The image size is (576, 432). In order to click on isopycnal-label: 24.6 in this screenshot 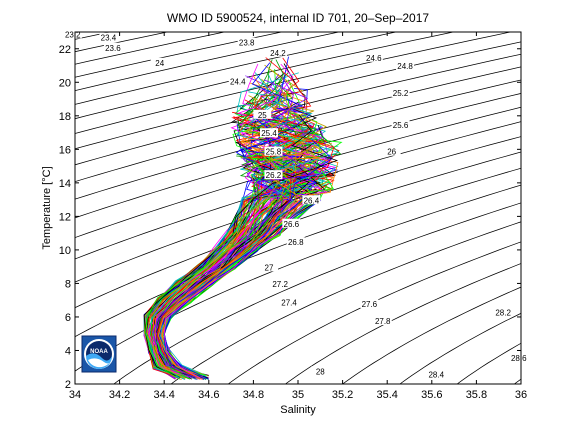, I will do `click(374, 58)`.